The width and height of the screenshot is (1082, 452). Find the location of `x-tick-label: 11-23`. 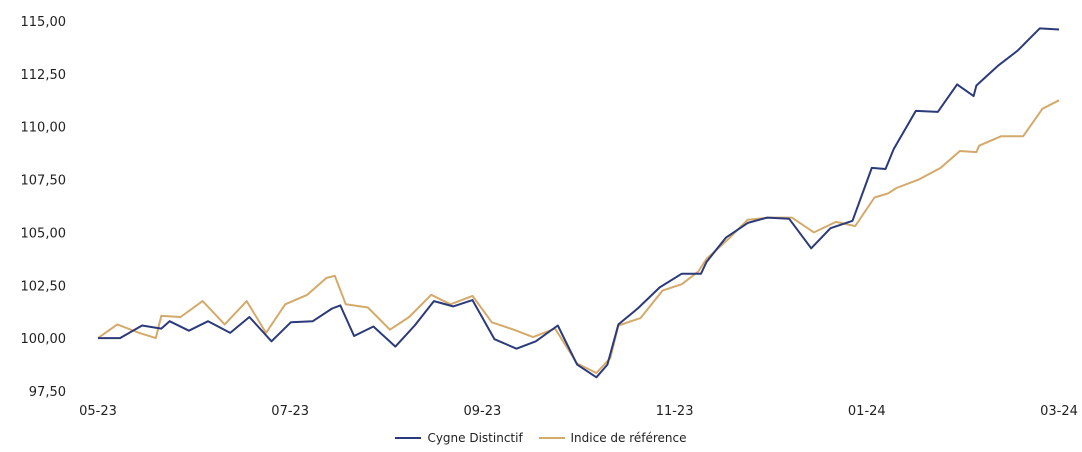

x-tick-label: 11-23 is located at coordinates (675, 411).